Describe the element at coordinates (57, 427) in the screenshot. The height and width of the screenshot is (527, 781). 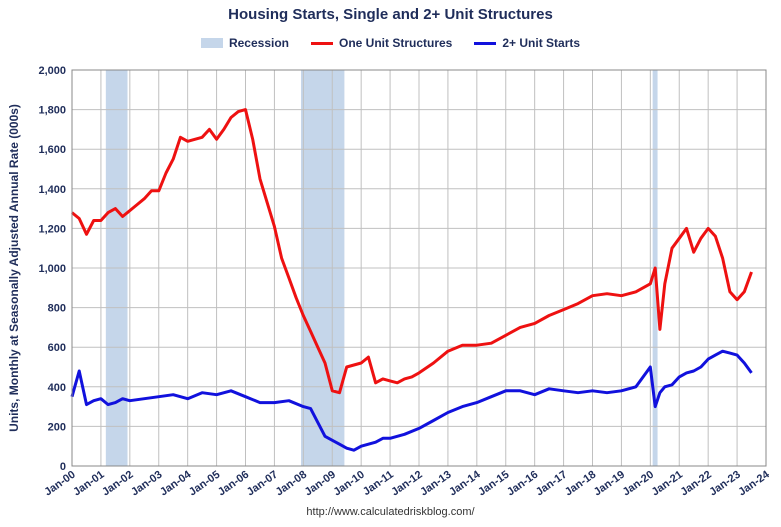
I see `y-tick-label: 200` at that location.